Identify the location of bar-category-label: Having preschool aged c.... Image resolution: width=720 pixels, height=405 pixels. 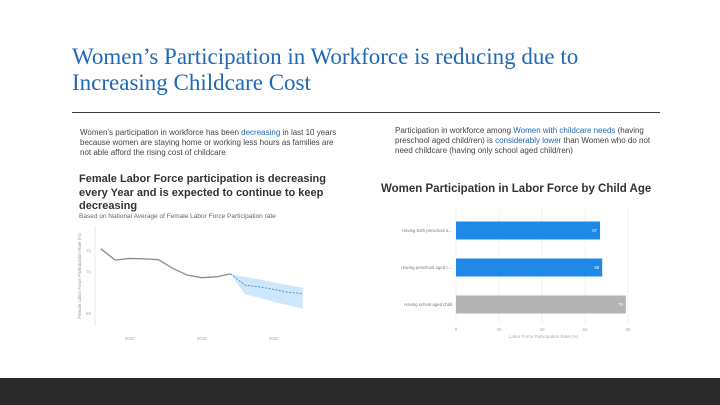
(426, 267).